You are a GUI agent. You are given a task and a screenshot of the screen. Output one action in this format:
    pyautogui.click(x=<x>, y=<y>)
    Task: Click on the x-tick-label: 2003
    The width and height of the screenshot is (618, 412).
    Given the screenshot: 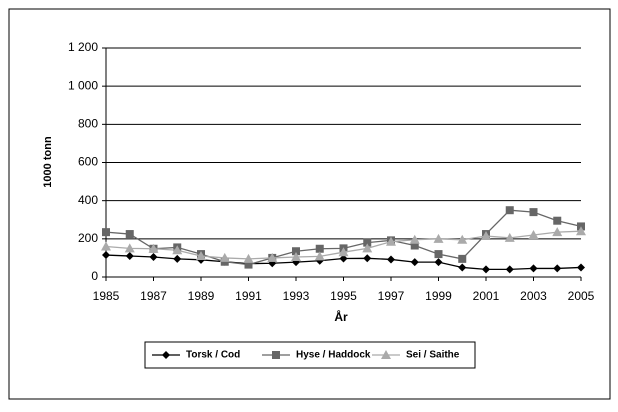 What is the action you would take?
    pyautogui.click(x=533, y=296)
    